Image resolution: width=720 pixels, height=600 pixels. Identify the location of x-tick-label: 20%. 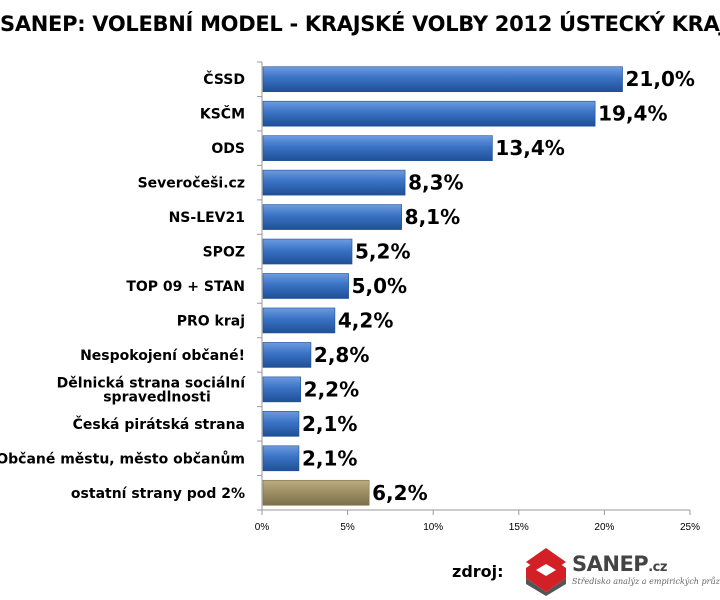
(604, 527).